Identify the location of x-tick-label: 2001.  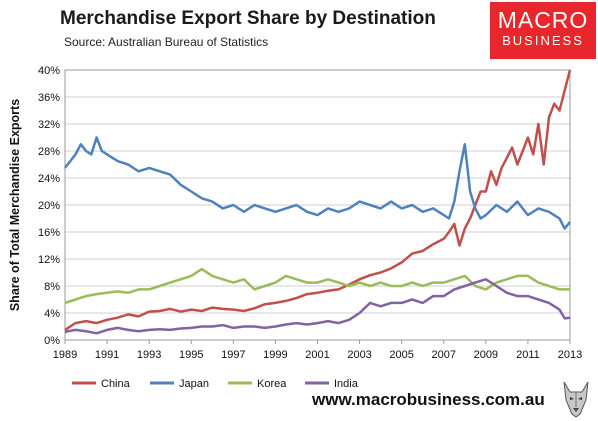
(317, 355).